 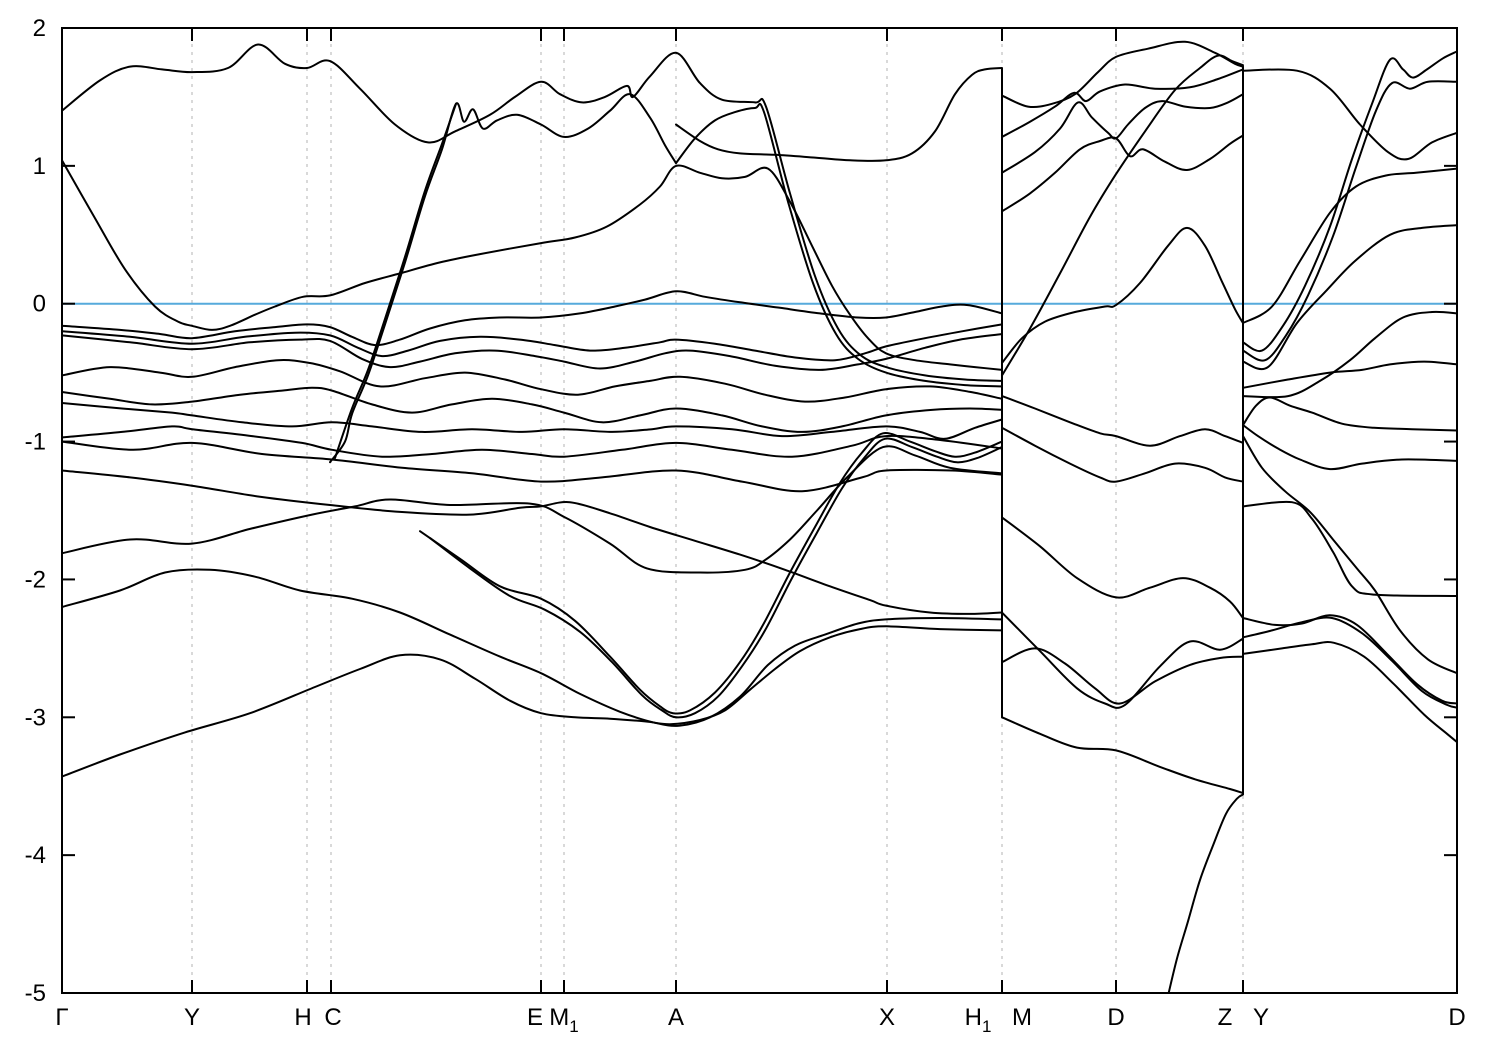 I want to click on x-tick-label: A, so click(x=676, y=1017).